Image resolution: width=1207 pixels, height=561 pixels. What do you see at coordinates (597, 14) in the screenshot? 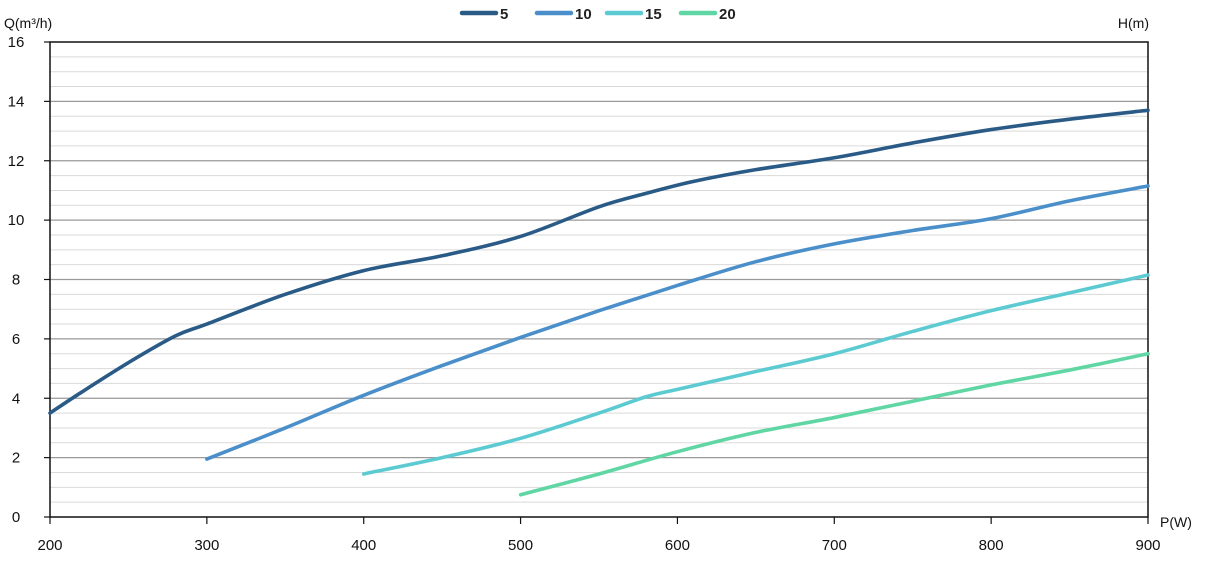
I see `legend: 5 10 15 20` at bounding box center [597, 14].